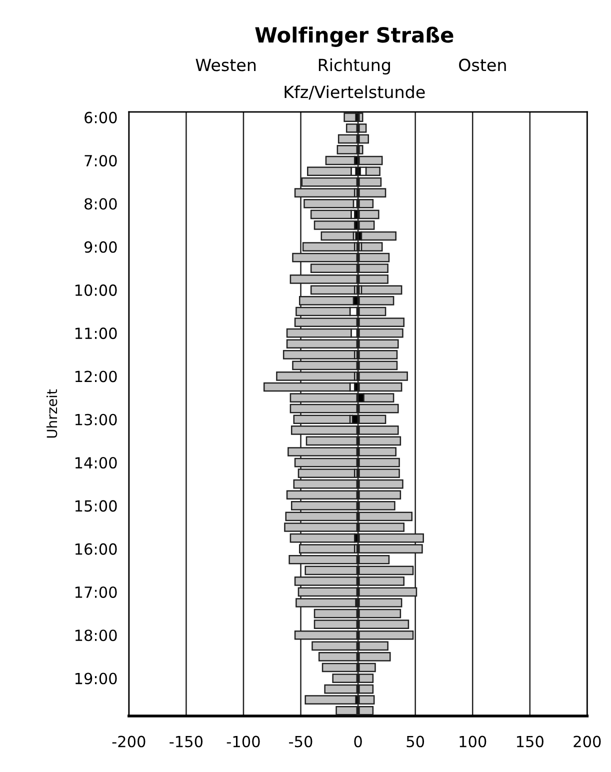 This screenshot has height=772, width=611. Describe the element at coordinates (100, 204) in the screenshot. I see `y-tick-label: 8:00` at that location.